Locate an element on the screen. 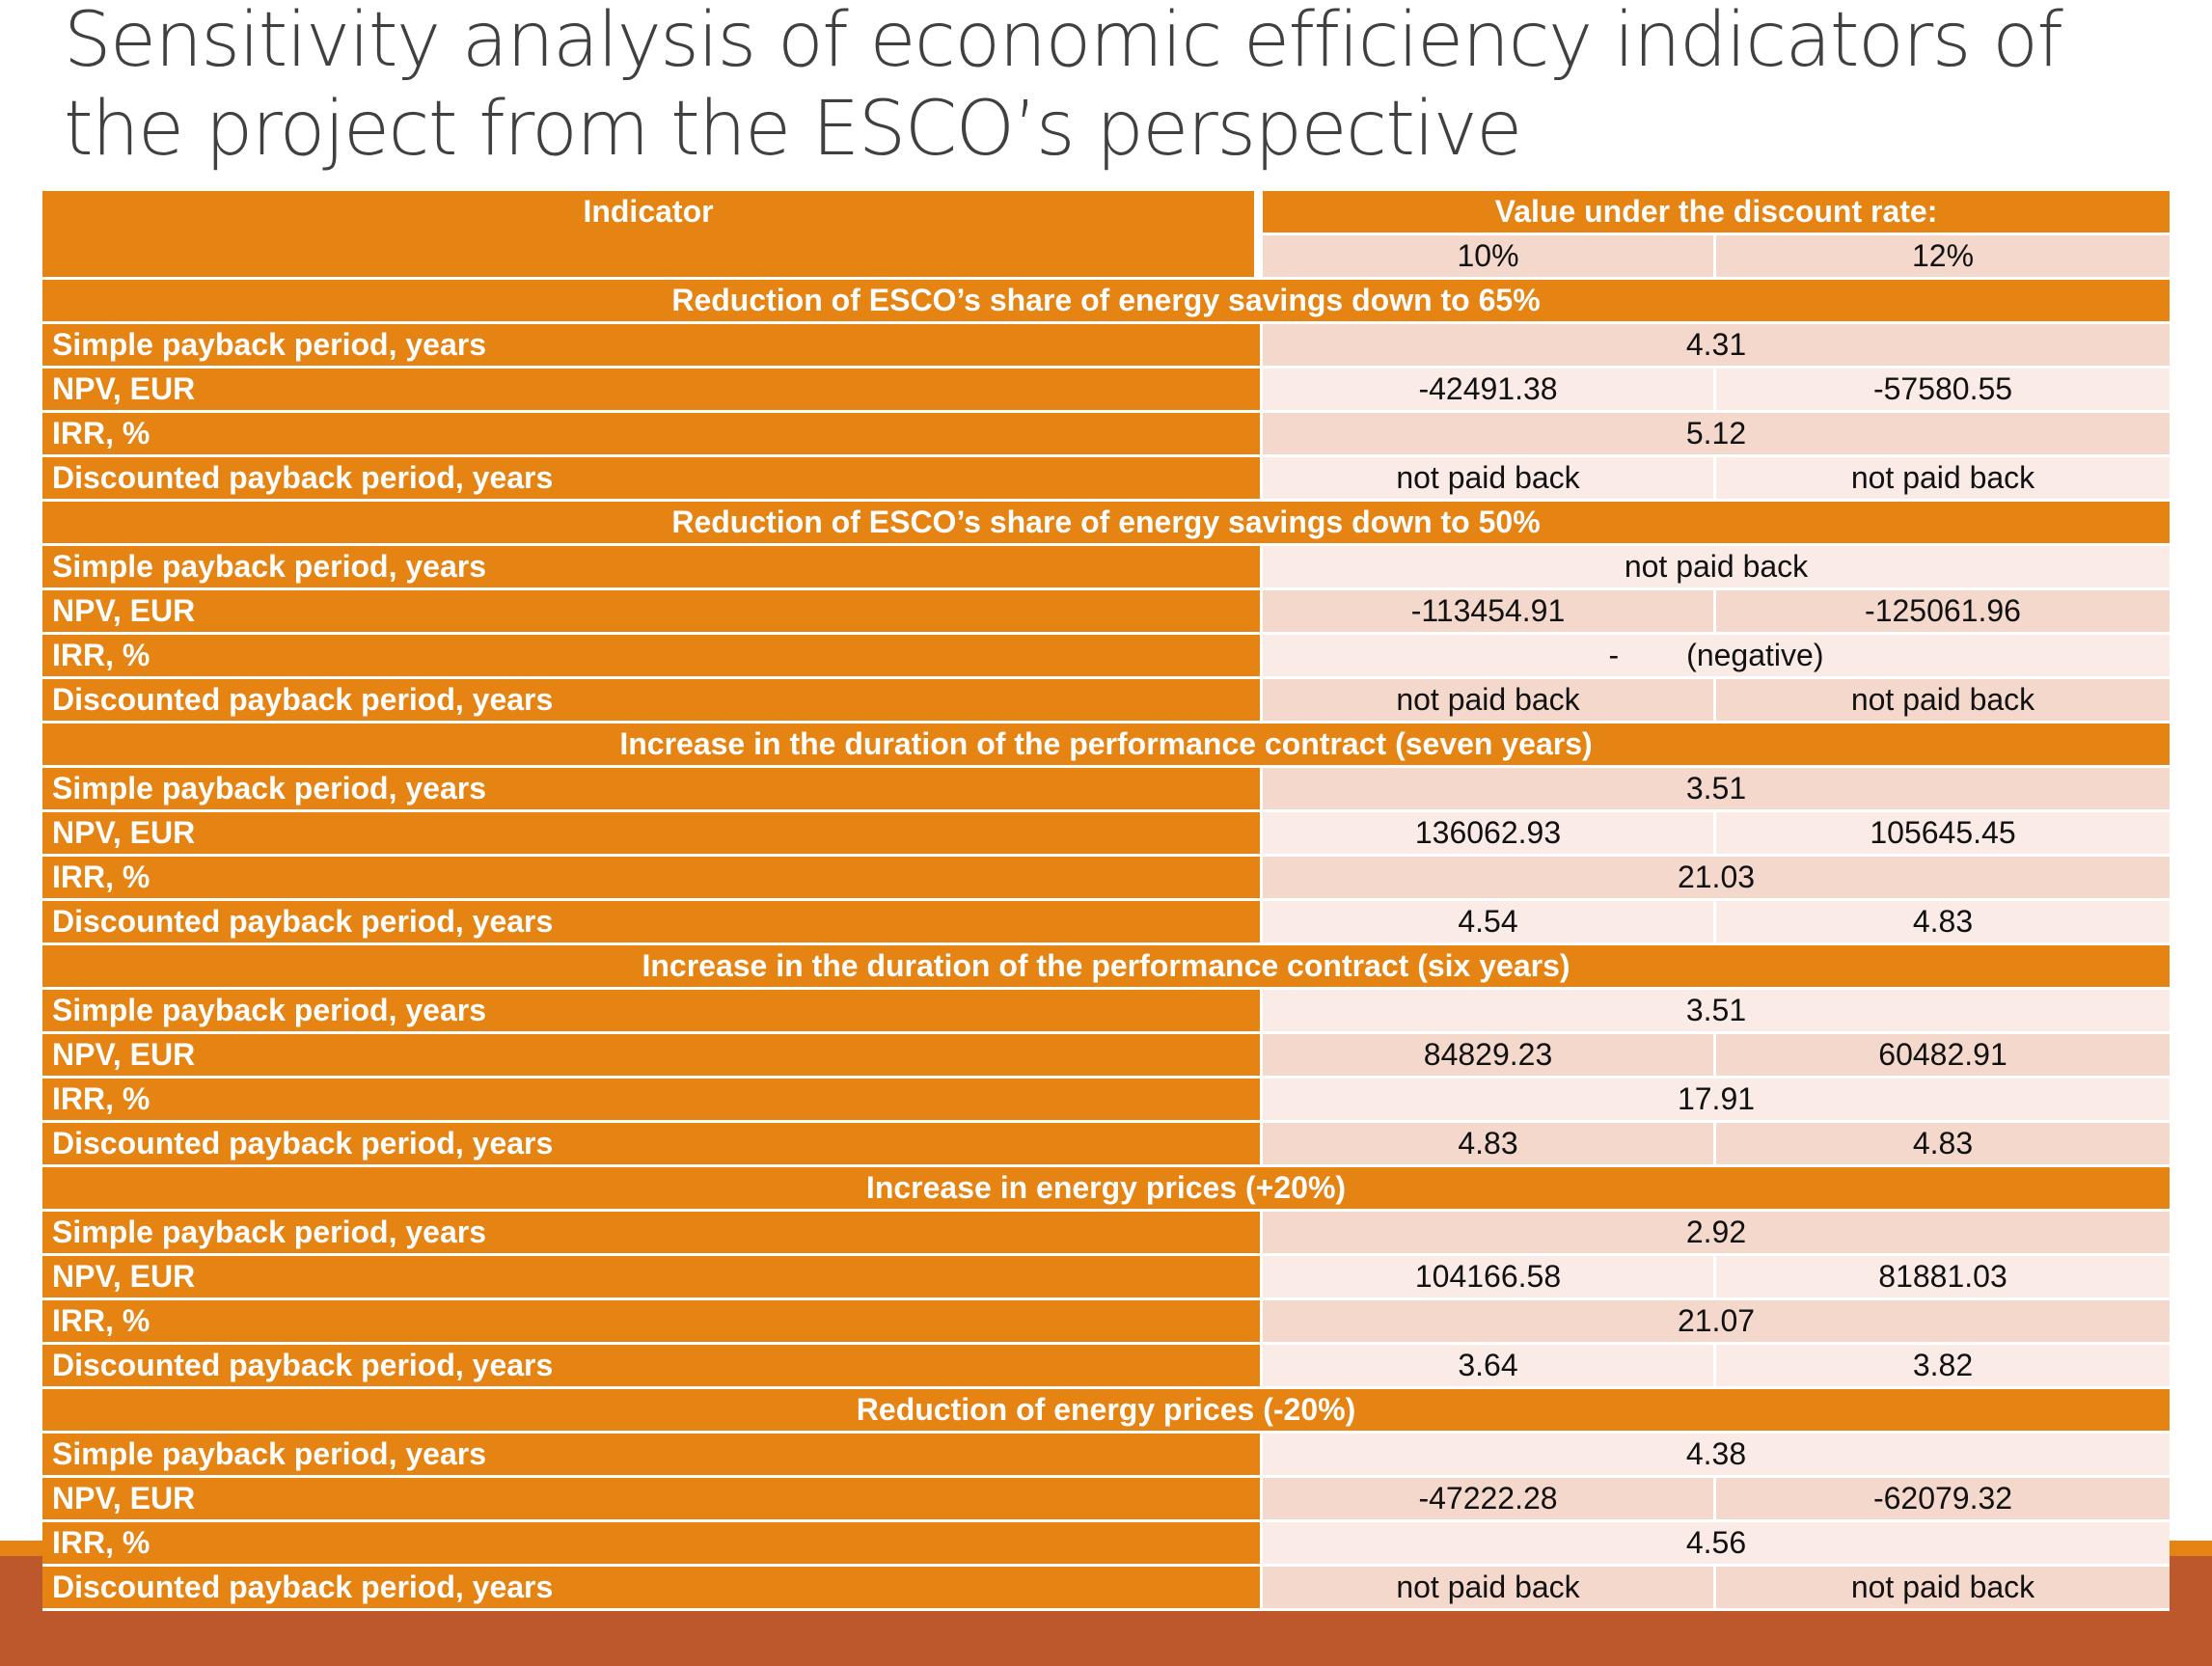  table-row: Discounted payback period, years 3.64 3.82 is located at coordinates (1106, 1367).